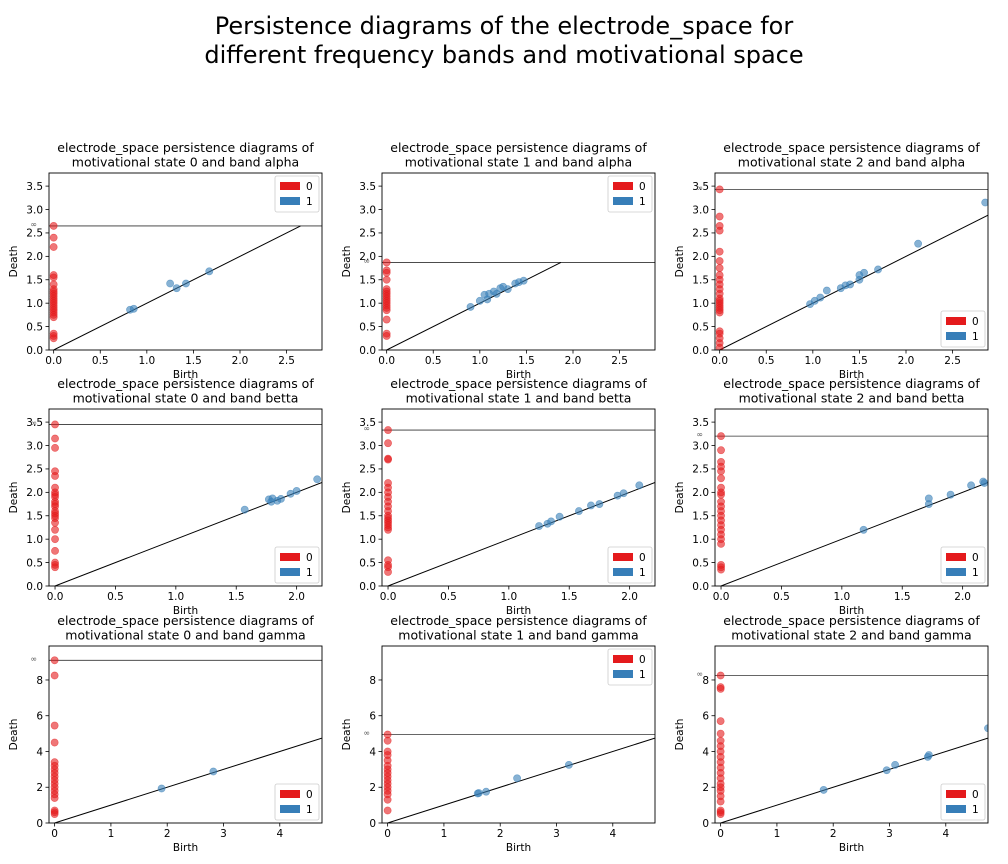 The height and width of the screenshot is (864, 1008). I want to click on subplot-title-line: motivational state 2 and band alpha, so click(851, 162).